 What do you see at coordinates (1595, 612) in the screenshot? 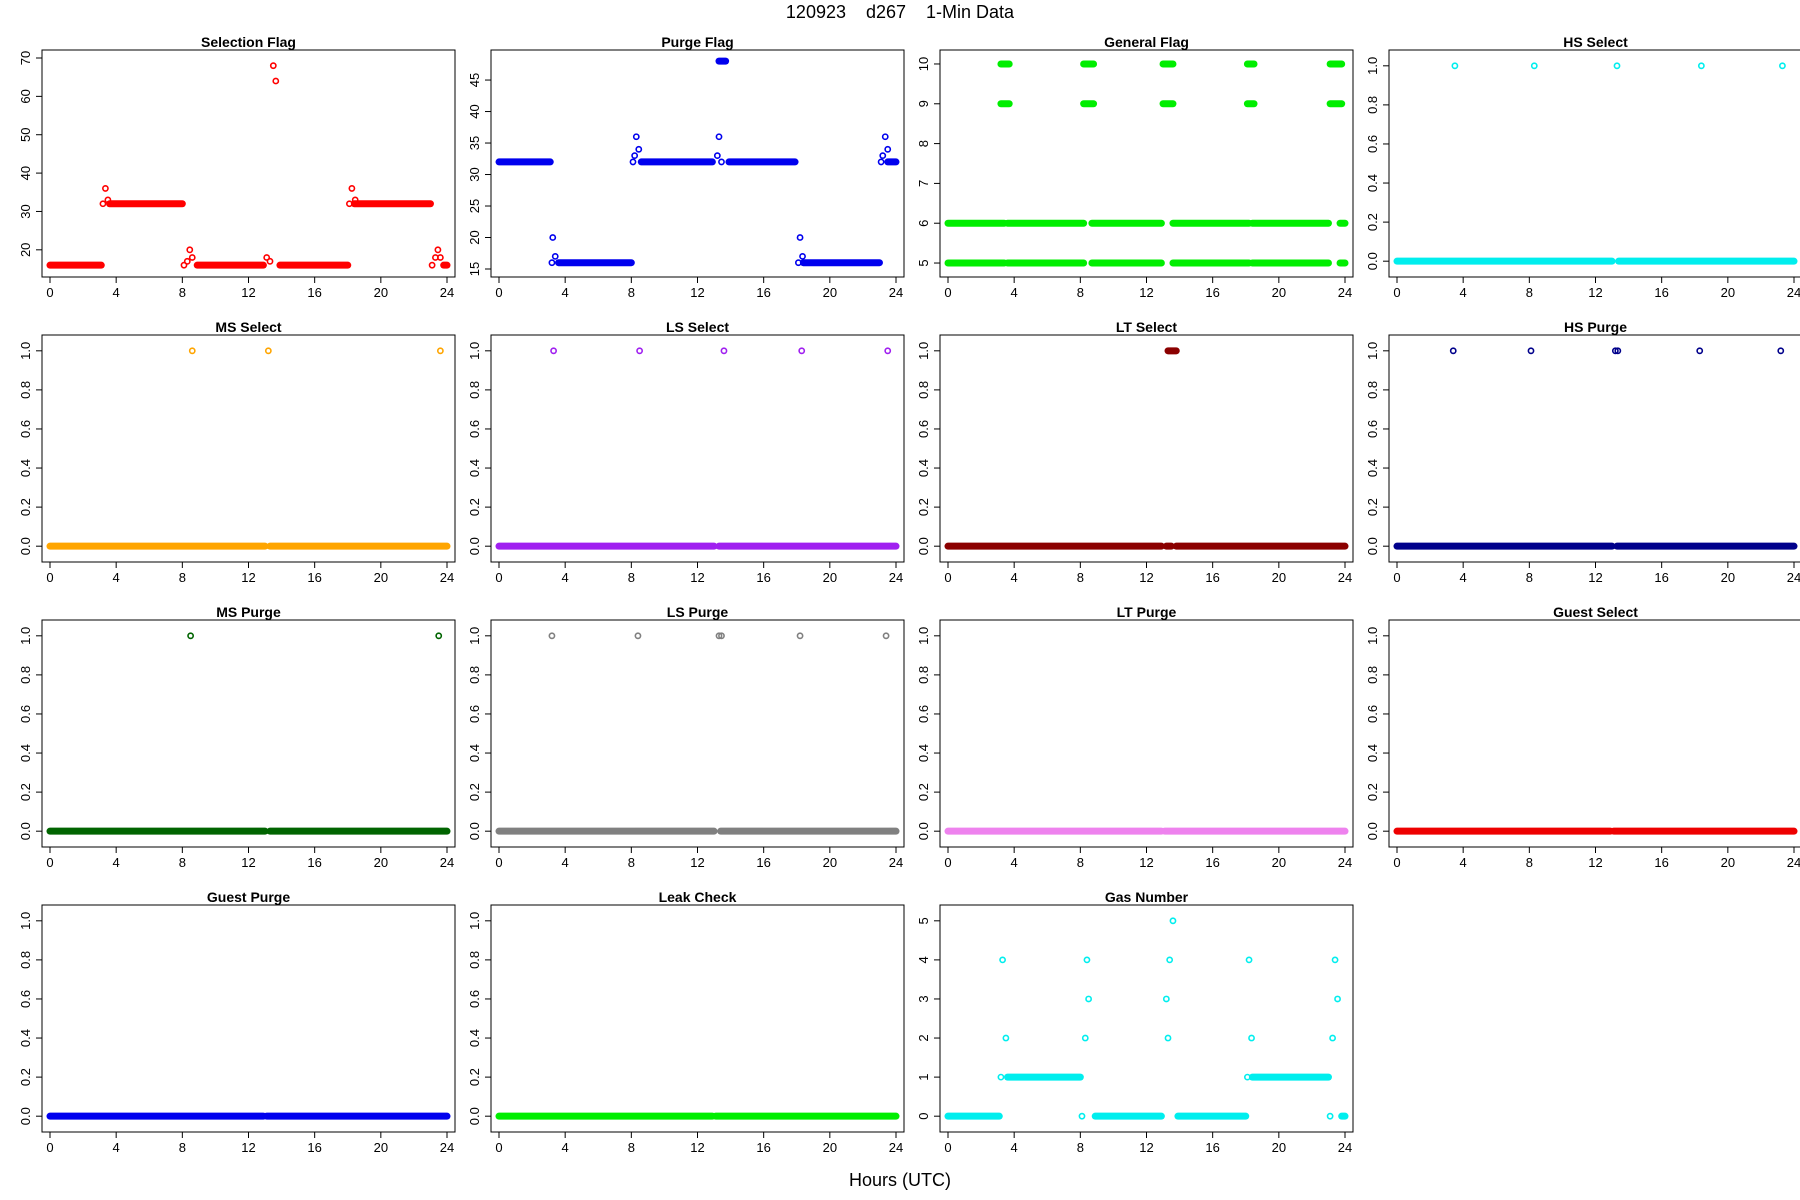
I see `panel-title: Guest Select` at bounding box center [1595, 612].